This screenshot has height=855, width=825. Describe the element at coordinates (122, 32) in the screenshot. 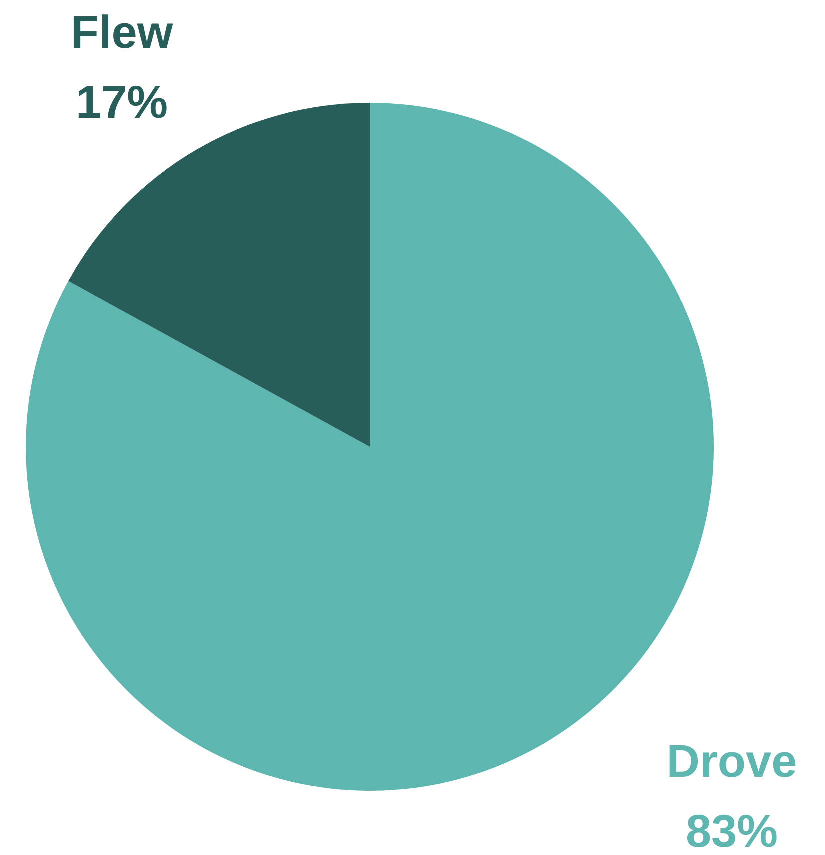

I see `slice-label: Flew` at that location.